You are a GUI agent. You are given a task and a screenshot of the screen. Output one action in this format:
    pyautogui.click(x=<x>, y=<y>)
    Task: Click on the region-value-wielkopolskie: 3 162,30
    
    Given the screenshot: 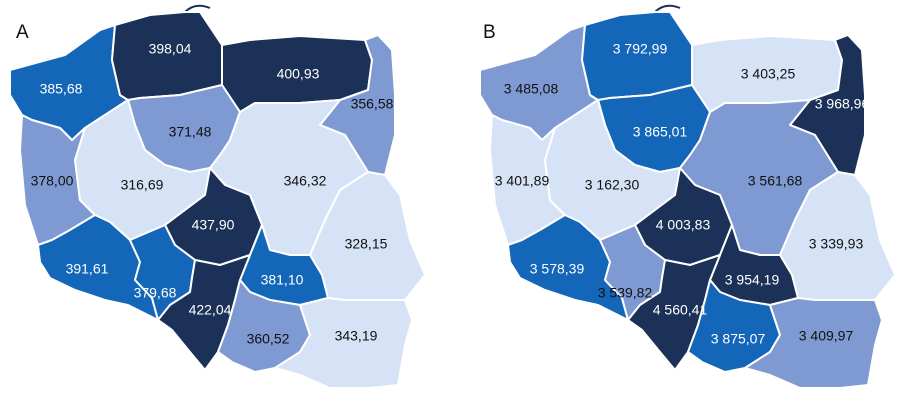 What is the action you would take?
    pyautogui.click(x=612, y=185)
    